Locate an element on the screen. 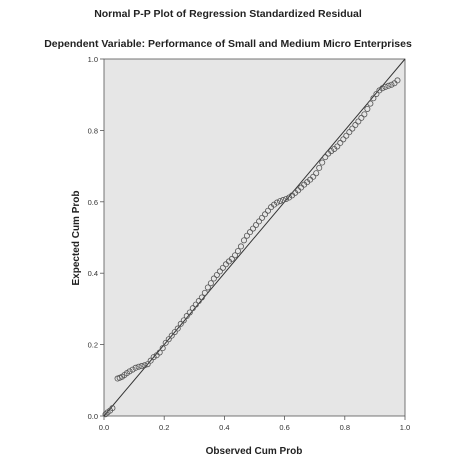  x-tick-label: 0.6 is located at coordinates (284, 427).